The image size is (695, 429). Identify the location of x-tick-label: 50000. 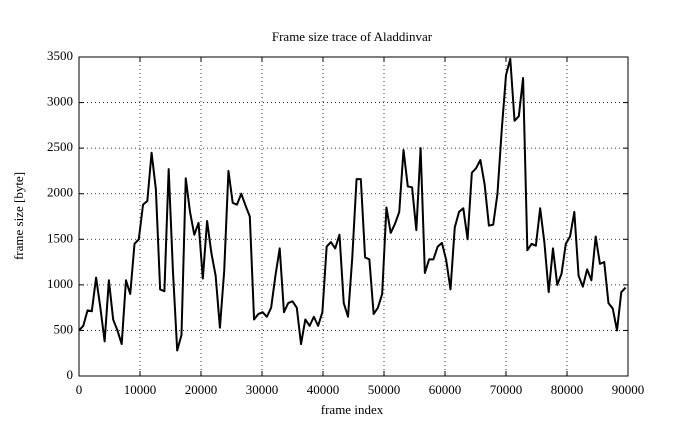
(384, 389).